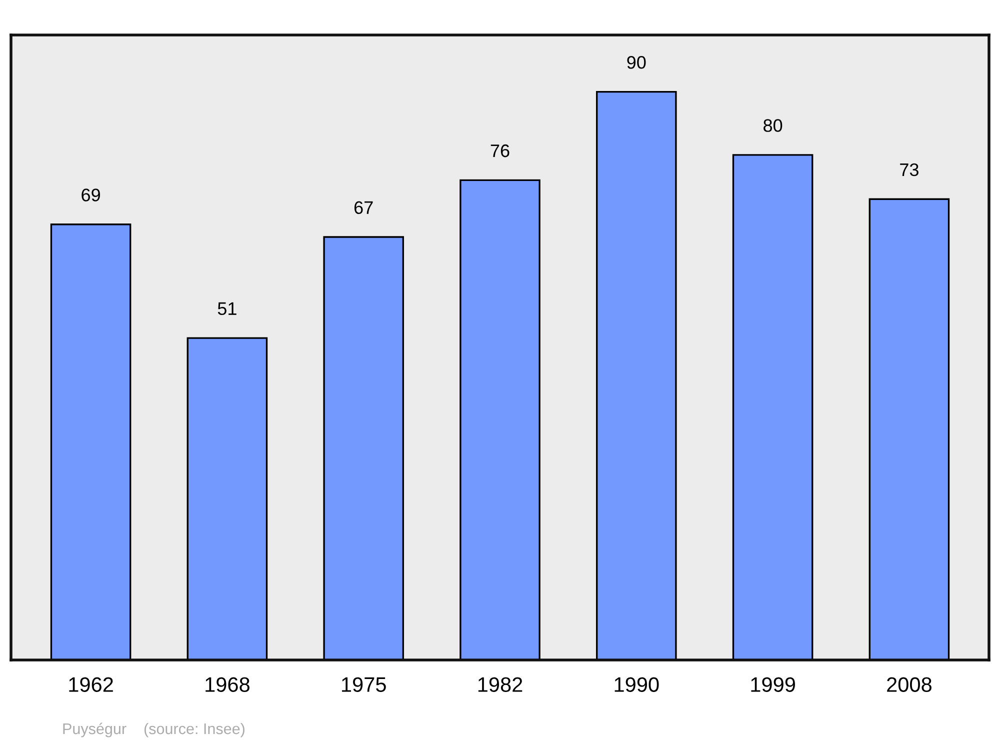  I want to click on data-label: 67, so click(363, 207).